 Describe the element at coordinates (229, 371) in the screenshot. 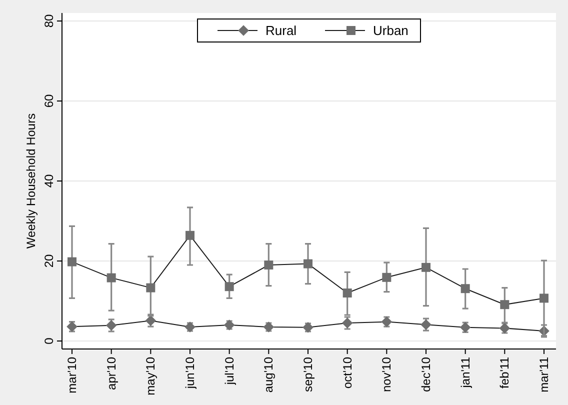

I see `x-tick-label: jul'10` at that location.